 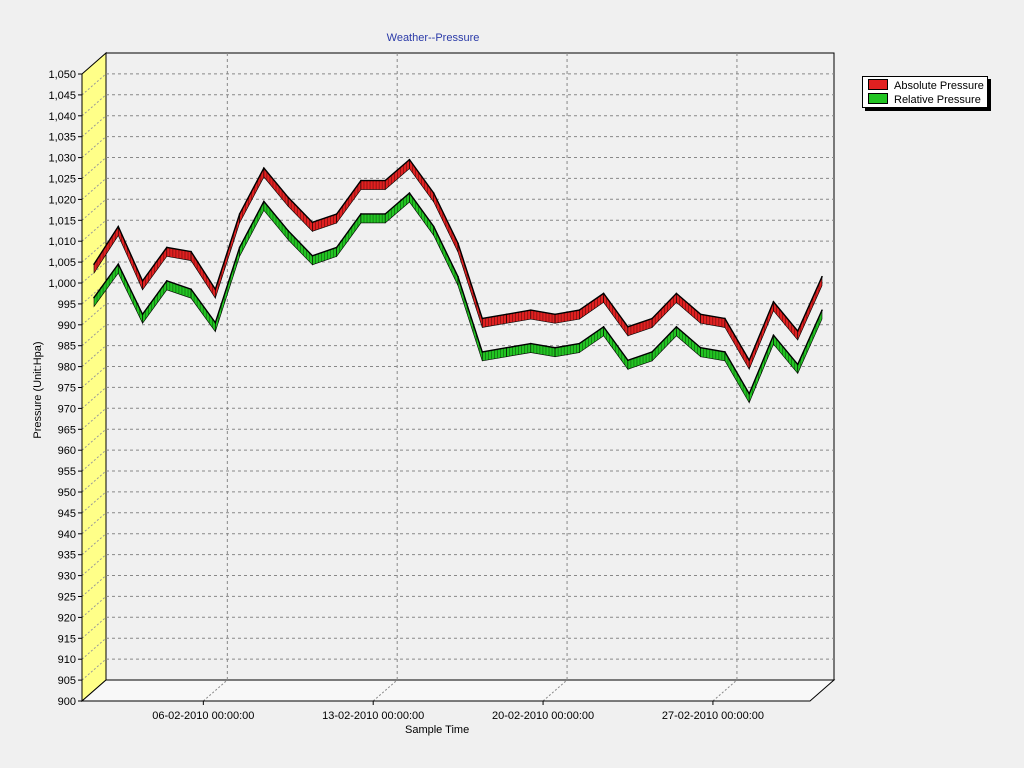 I want to click on legend-label-relative: Relative Pressure, so click(x=937, y=100).